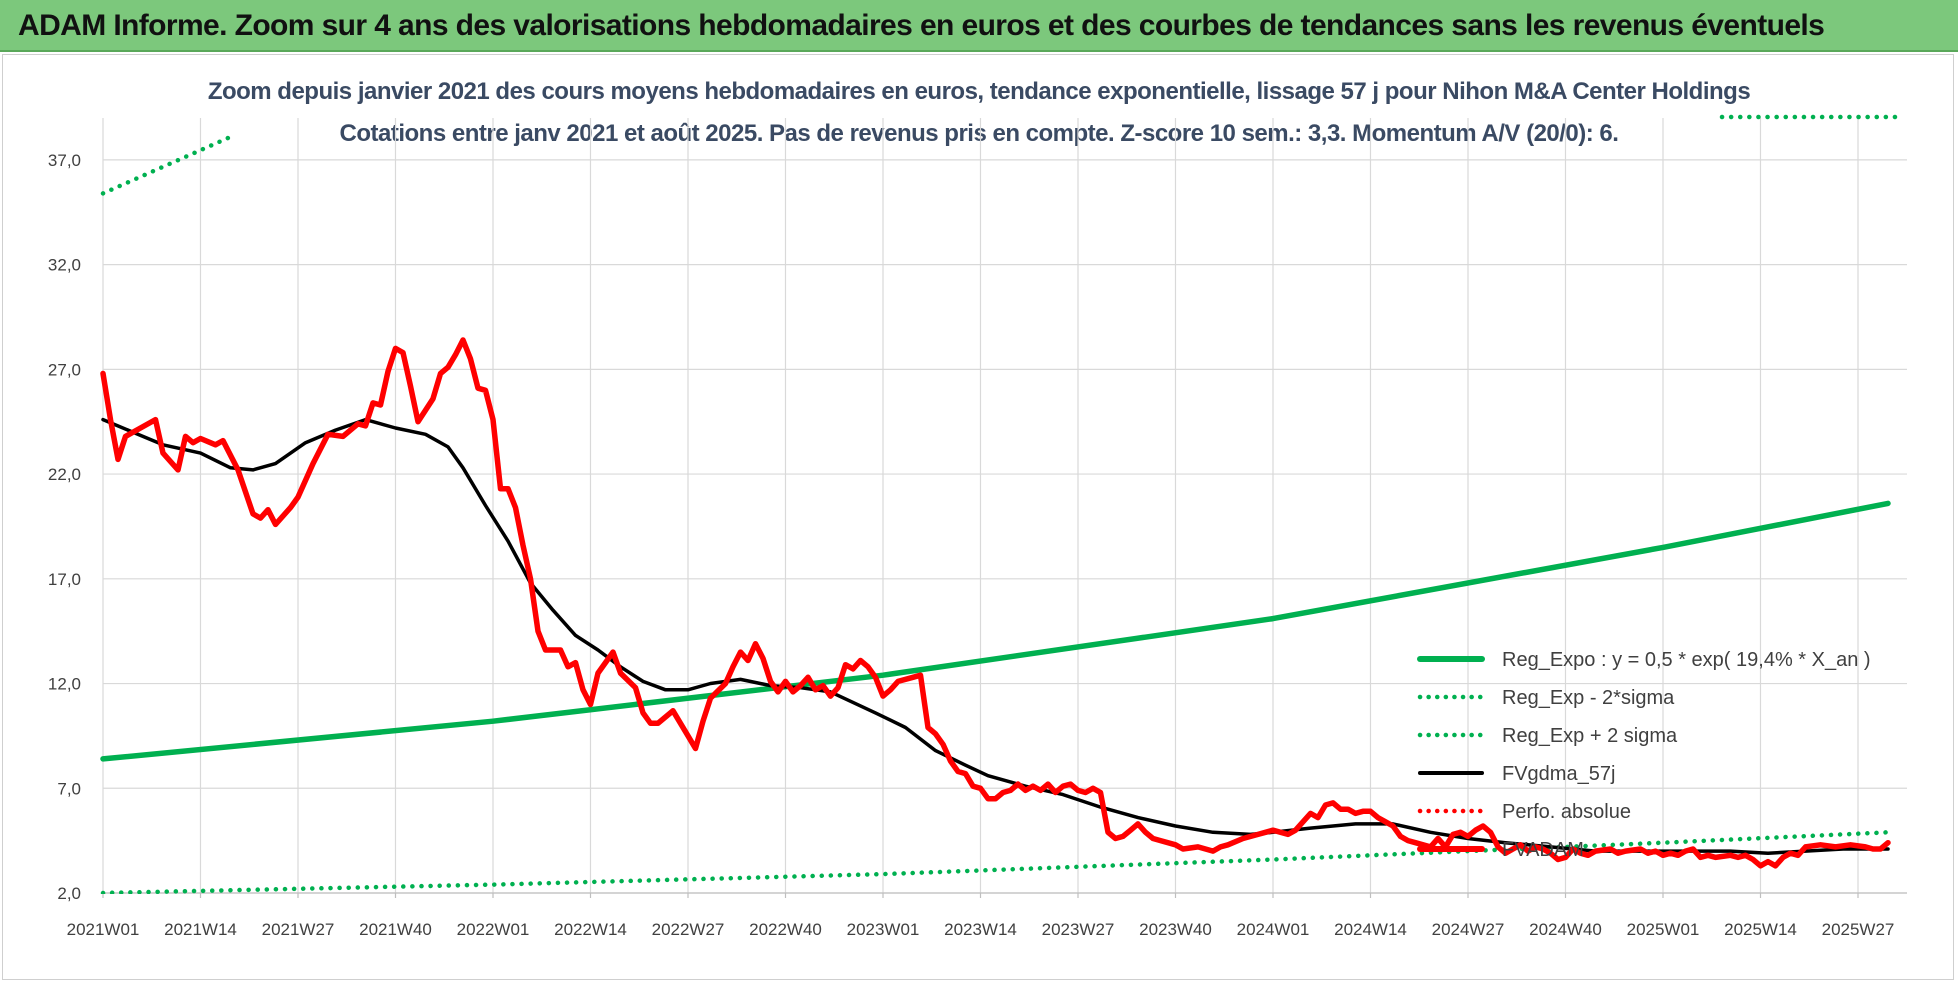  What do you see at coordinates (785, 929) in the screenshot?
I see `x-tick-label: 2022W40` at bounding box center [785, 929].